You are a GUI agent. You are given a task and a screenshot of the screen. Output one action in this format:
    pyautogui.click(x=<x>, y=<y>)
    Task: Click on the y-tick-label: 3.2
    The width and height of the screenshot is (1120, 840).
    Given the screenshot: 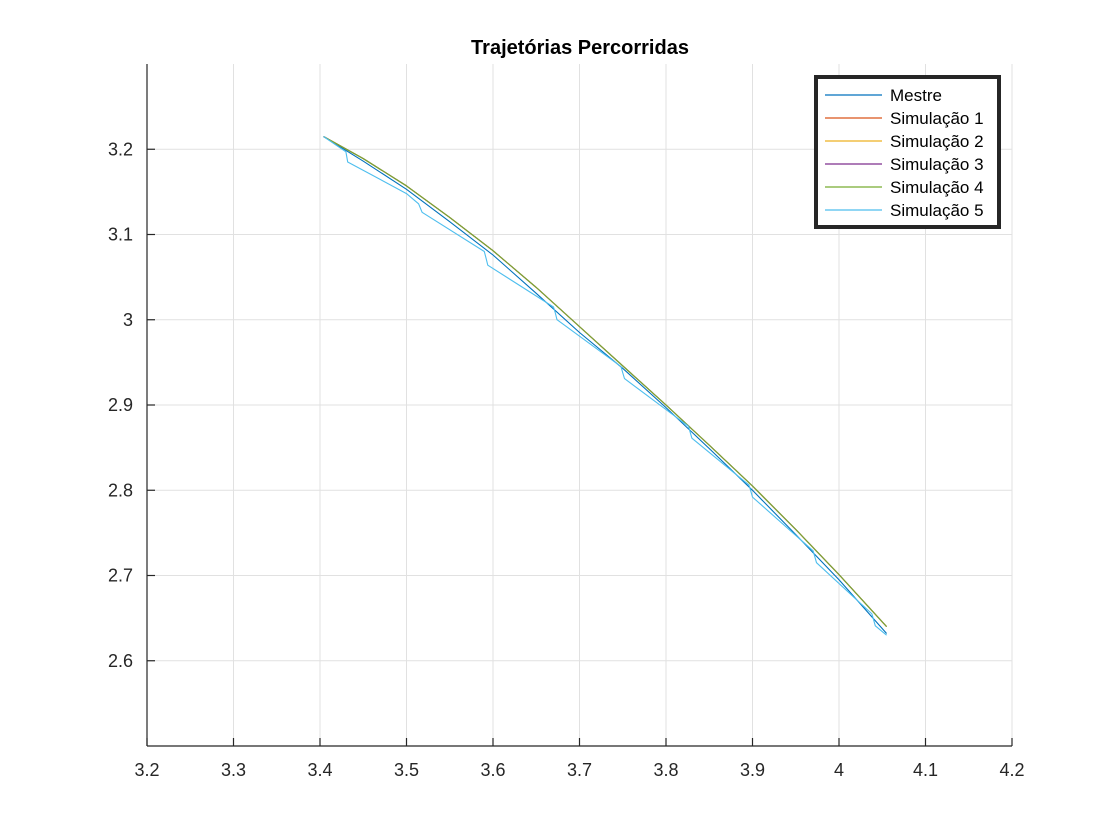 What is the action you would take?
    pyautogui.click(x=120, y=149)
    